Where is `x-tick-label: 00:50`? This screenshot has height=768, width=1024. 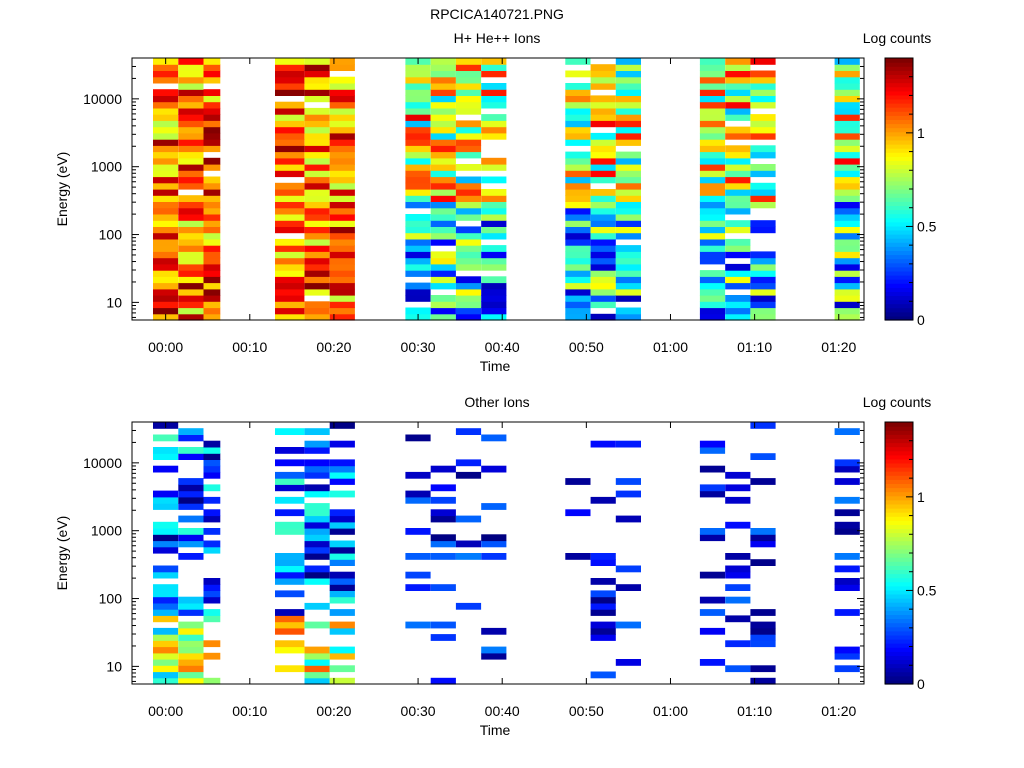 x-tick-label: 00:50 is located at coordinates (586, 347).